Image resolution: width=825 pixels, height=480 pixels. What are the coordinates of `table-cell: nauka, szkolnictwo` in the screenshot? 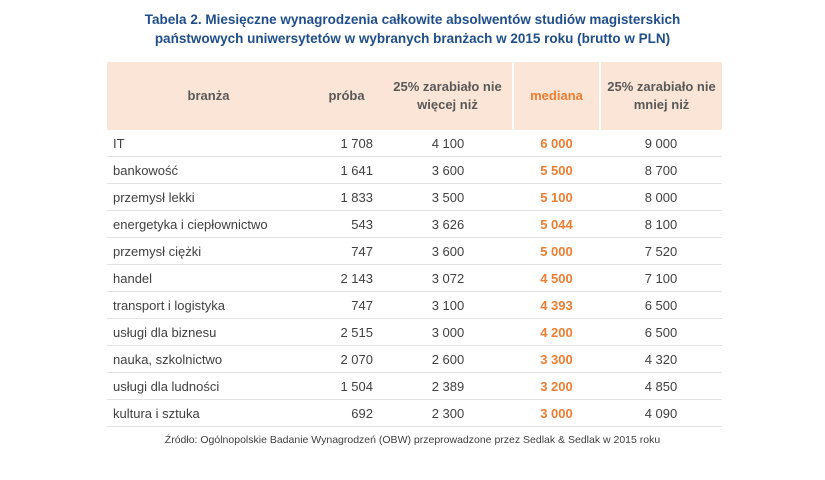 It's located at (208, 359).